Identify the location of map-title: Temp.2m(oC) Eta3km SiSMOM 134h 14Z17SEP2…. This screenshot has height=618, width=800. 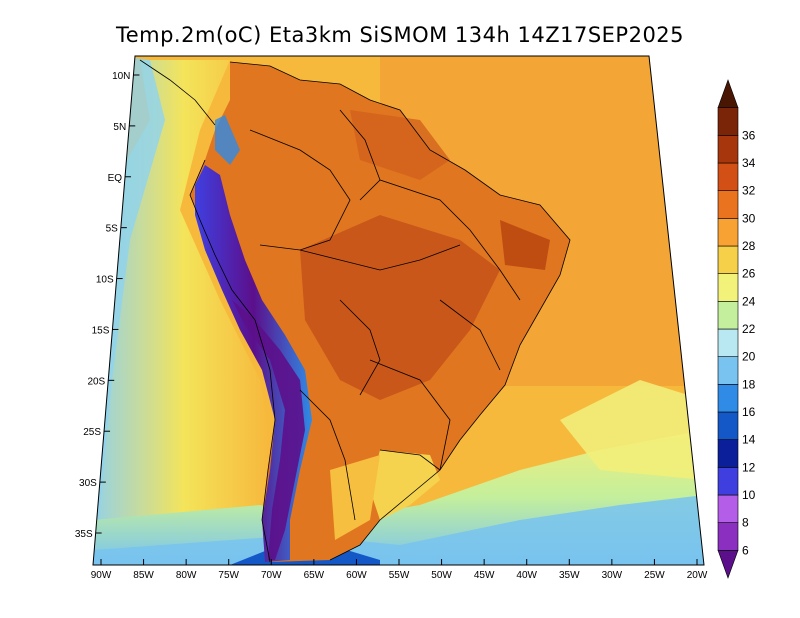
(399, 35).